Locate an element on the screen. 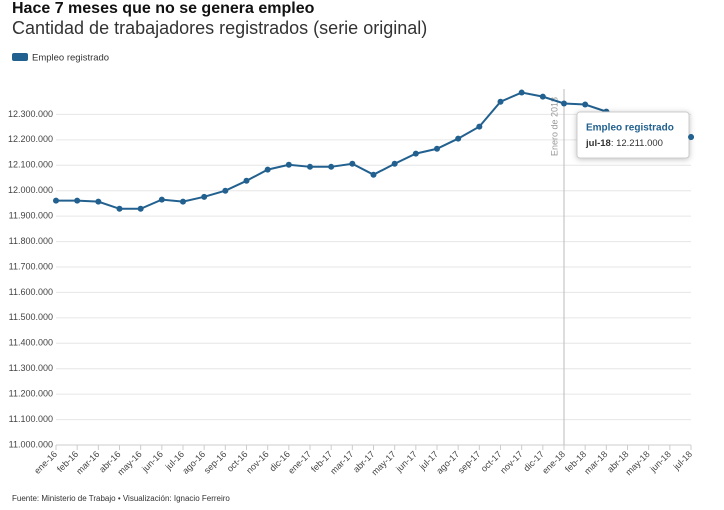 The image size is (724, 510). tooltip-value: jul-18: 12.211.000 is located at coordinates (624, 143).